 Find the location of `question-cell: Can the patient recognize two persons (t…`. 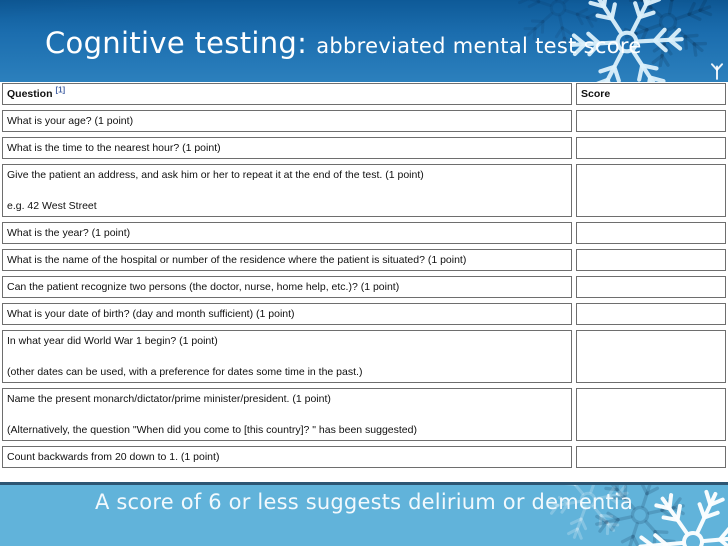

question-cell: Can the patient recognize two persons (t… is located at coordinates (287, 287).